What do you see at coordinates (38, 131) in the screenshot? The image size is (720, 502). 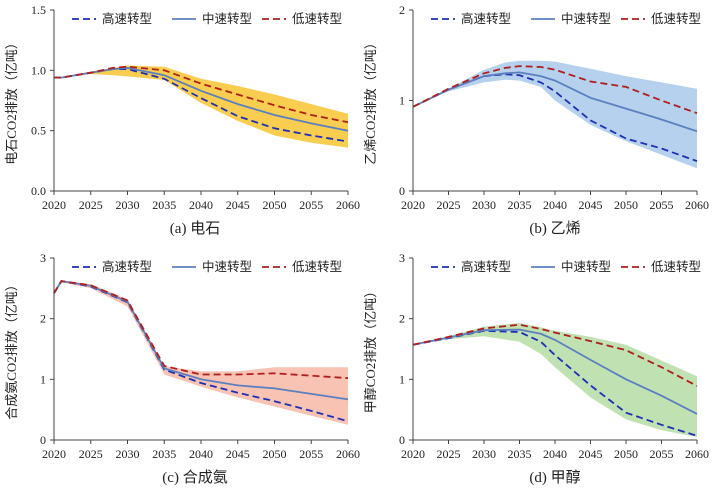 I see `y-tick-label: 0.5` at bounding box center [38, 131].